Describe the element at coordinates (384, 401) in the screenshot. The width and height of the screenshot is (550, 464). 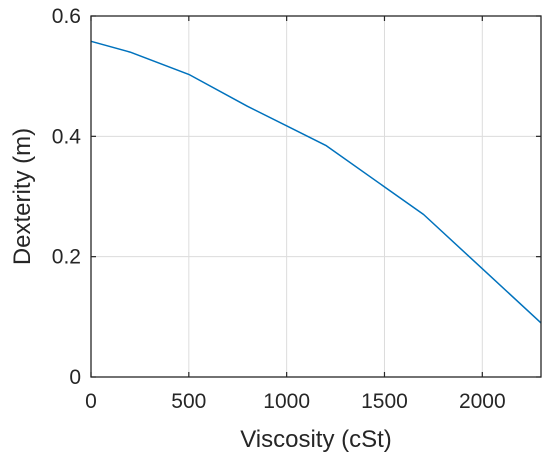
I see `x-tick-label: 1500` at that location.